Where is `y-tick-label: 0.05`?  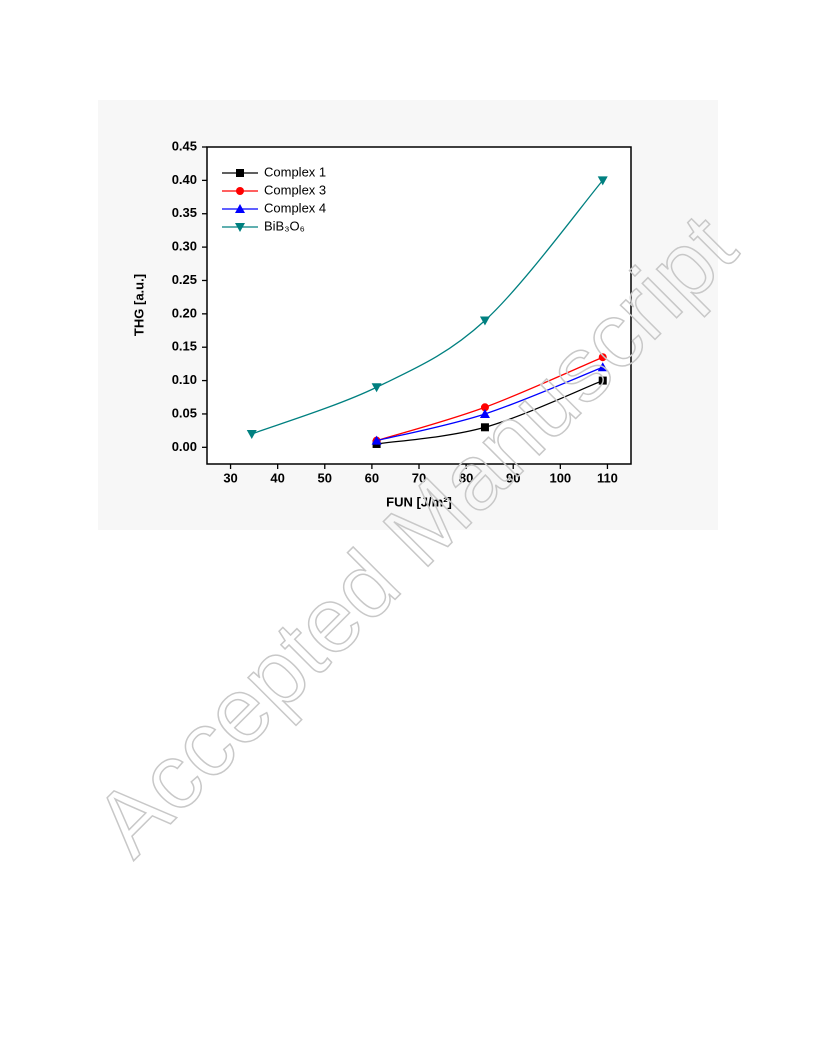
y-tick-label: 0.05 is located at coordinates (184, 412).